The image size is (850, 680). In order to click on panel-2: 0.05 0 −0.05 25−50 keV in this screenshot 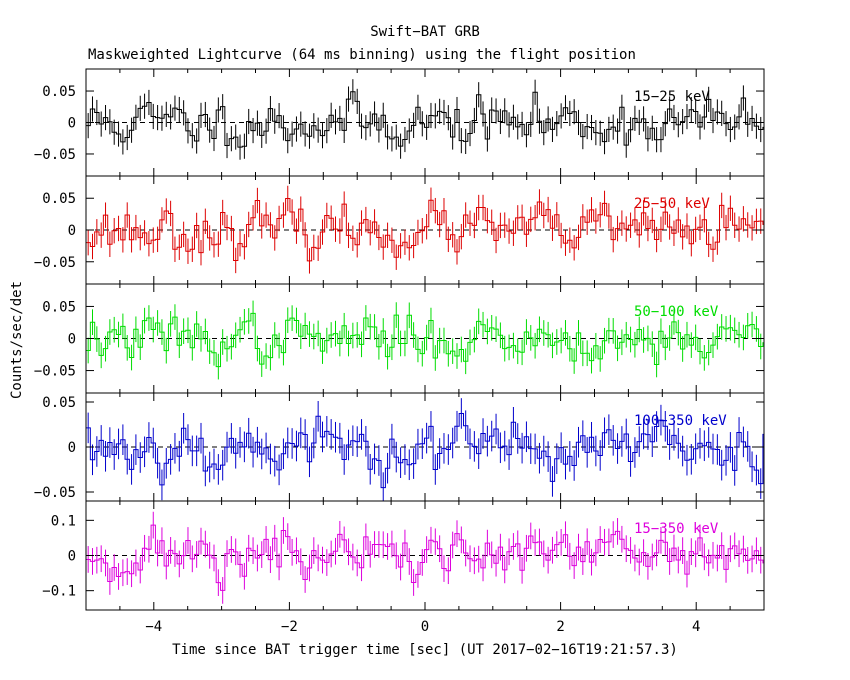, I will do `click(399, 230)`.